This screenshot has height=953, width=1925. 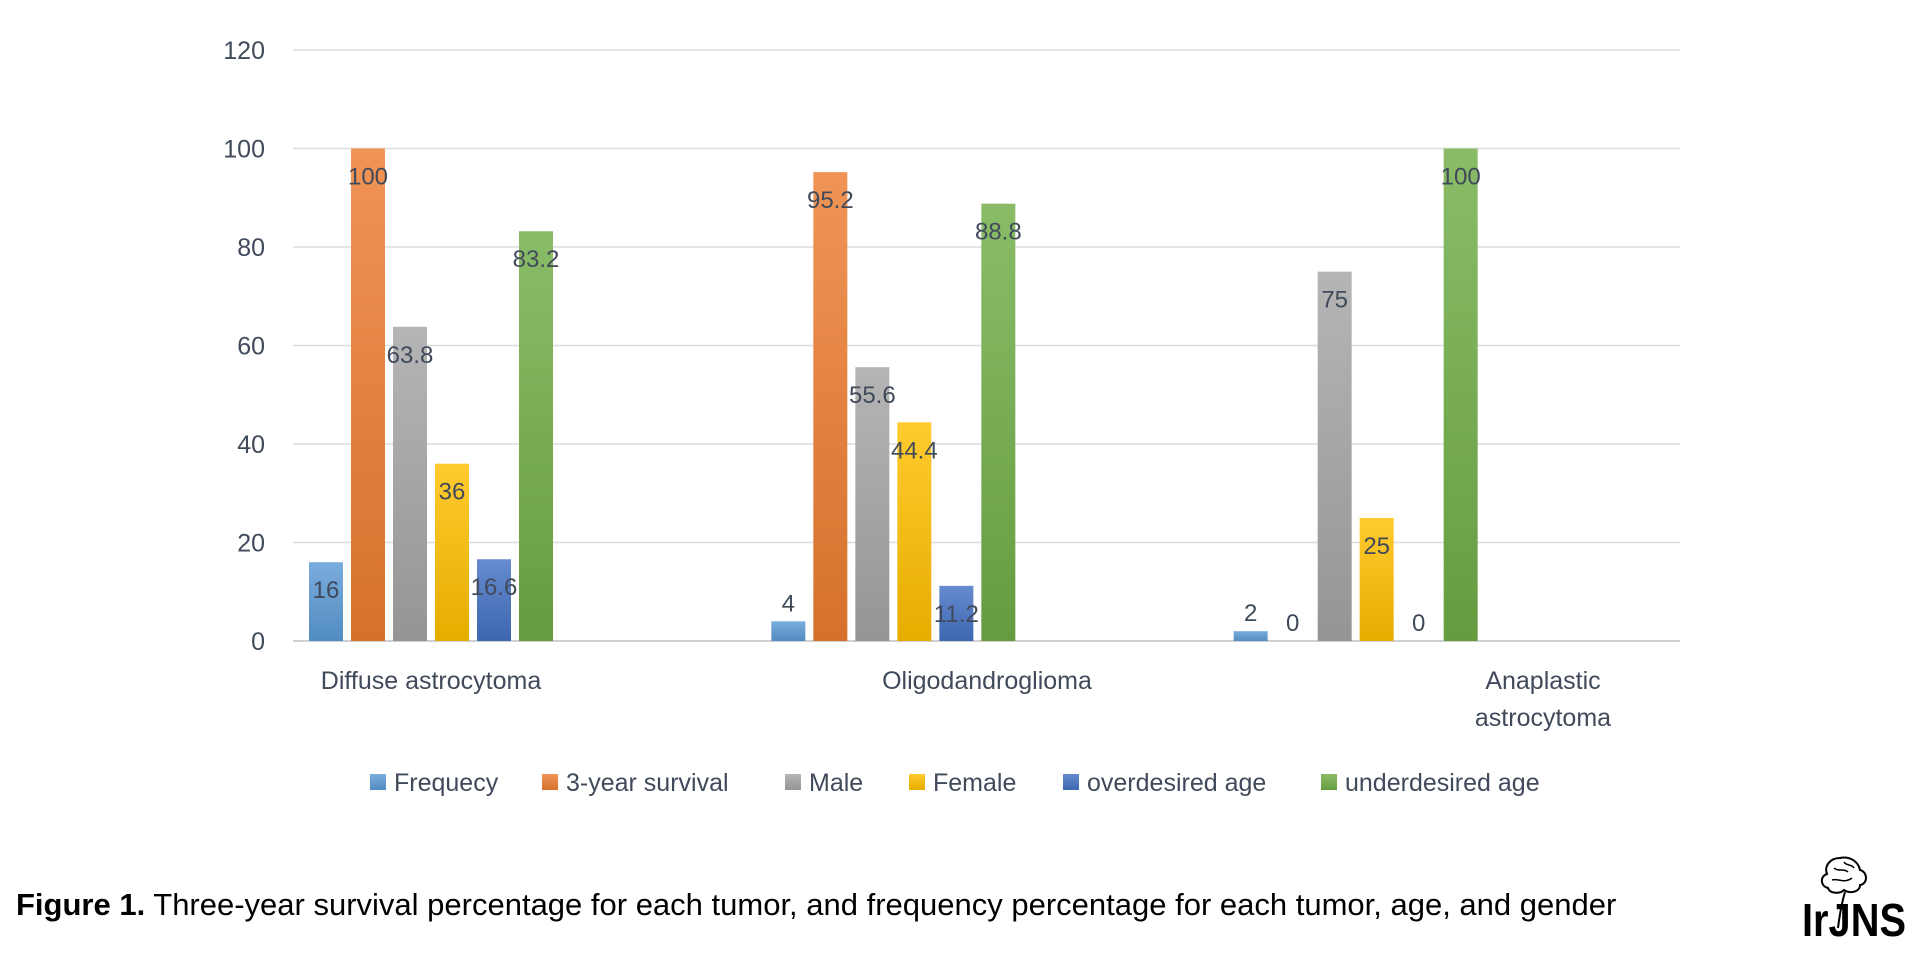 What do you see at coordinates (1334, 300) in the screenshot?
I see `data-label: 75` at bounding box center [1334, 300].